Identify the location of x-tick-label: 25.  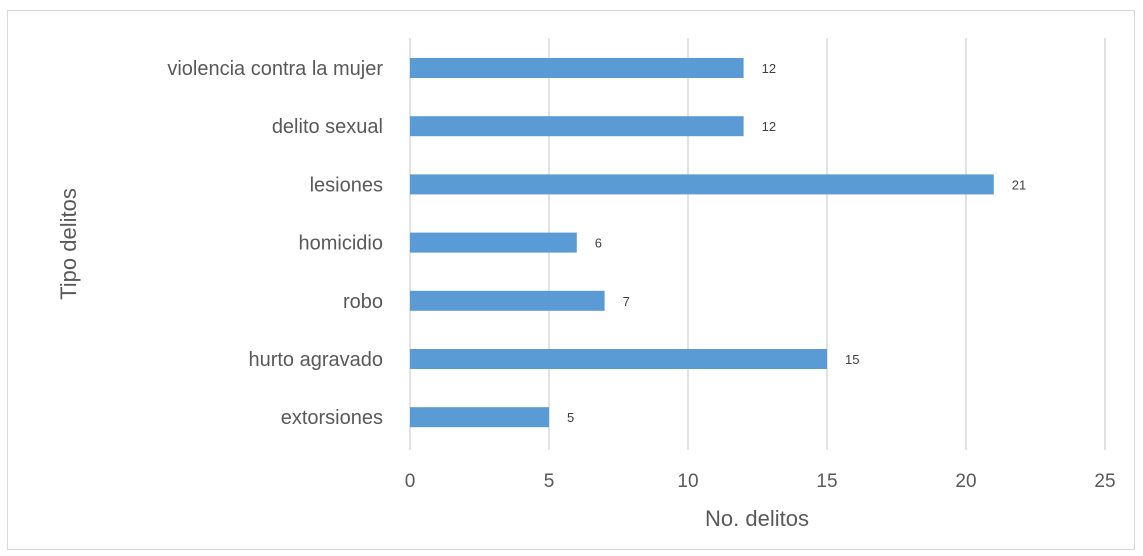
(1104, 481).